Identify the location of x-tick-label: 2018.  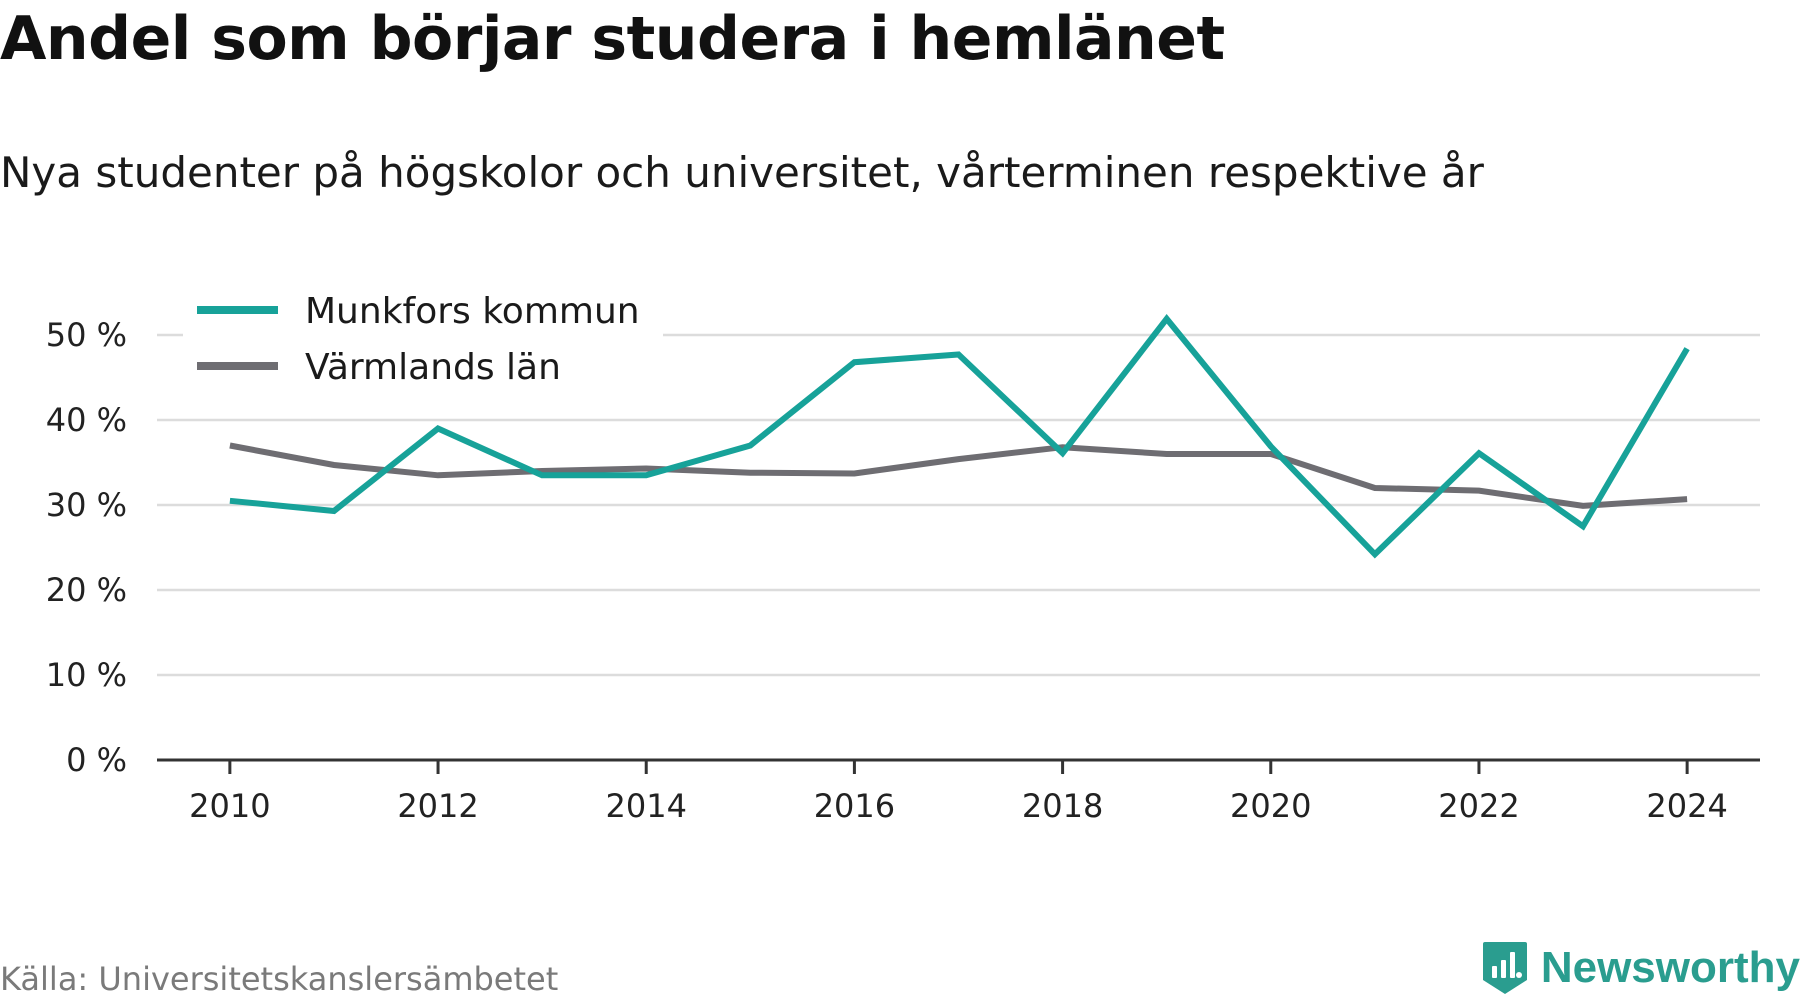
(1062, 806).